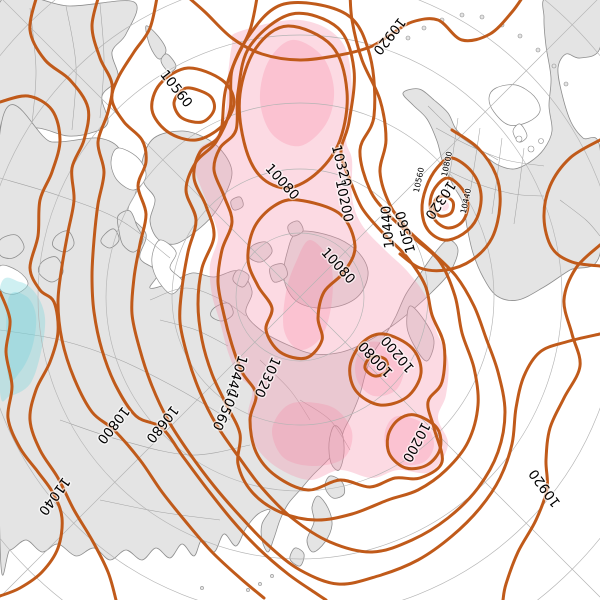 The image size is (600, 600). I want to click on contour-10800-east, so click(571, 203).